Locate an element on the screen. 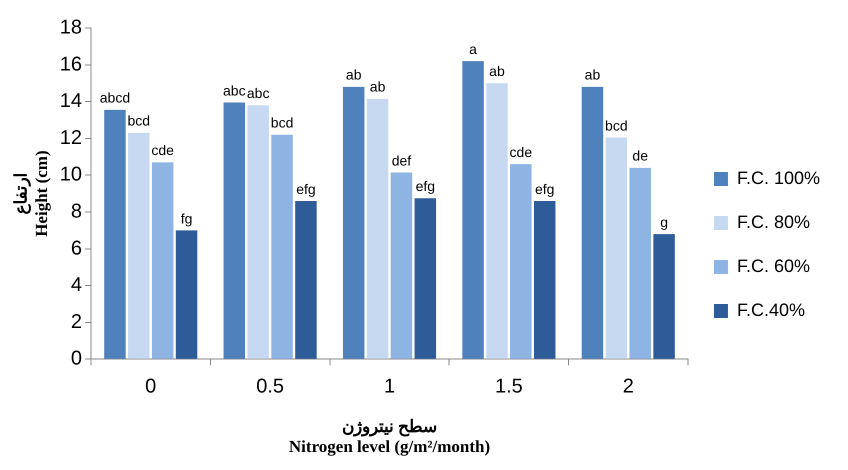  legend-label: F.C. 100% is located at coordinates (778, 178).